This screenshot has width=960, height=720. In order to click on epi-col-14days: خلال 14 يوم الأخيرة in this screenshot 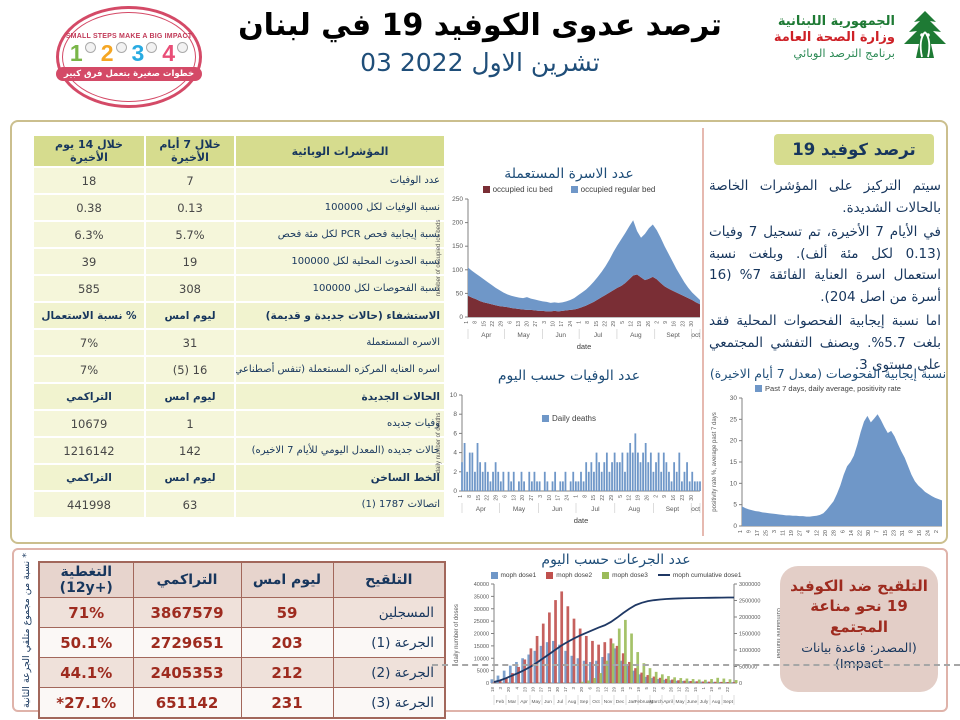, I will do `click(89, 151)`.